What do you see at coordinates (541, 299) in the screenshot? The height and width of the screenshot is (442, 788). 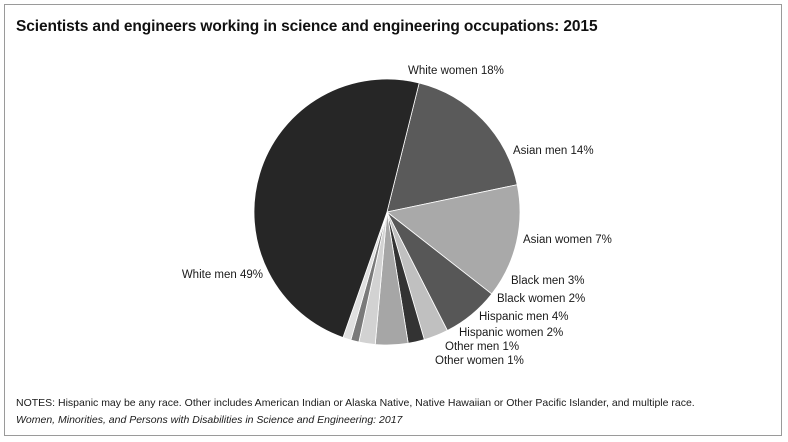 I see `label-black-women: Black women 2%` at bounding box center [541, 299].